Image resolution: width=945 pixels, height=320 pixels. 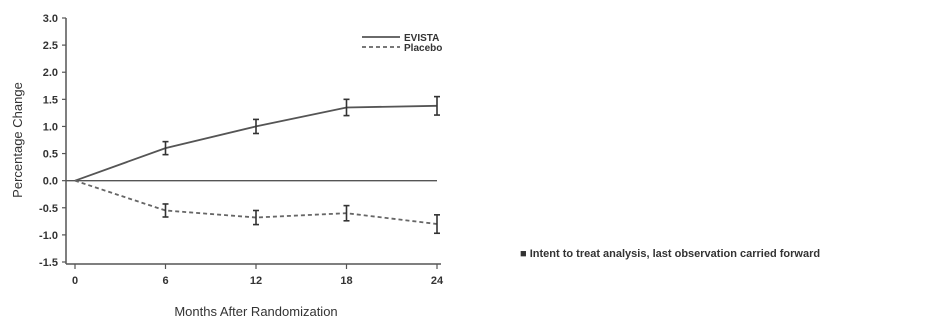 What do you see at coordinates (75, 281) in the screenshot?
I see `x-tick-label: 0` at bounding box center [75, 281].